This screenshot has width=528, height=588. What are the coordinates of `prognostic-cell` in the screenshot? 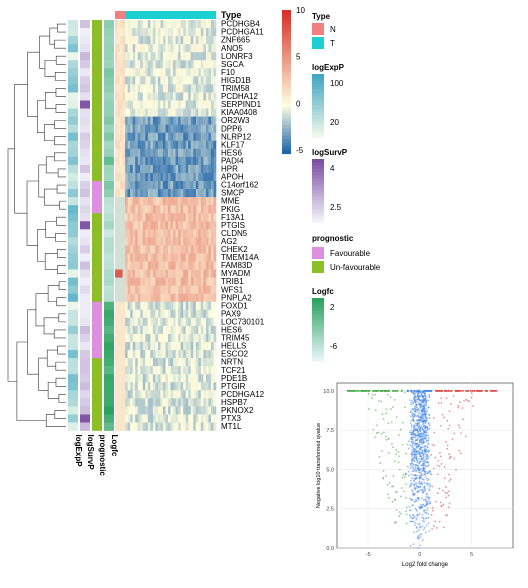 It's located at (97, 24).